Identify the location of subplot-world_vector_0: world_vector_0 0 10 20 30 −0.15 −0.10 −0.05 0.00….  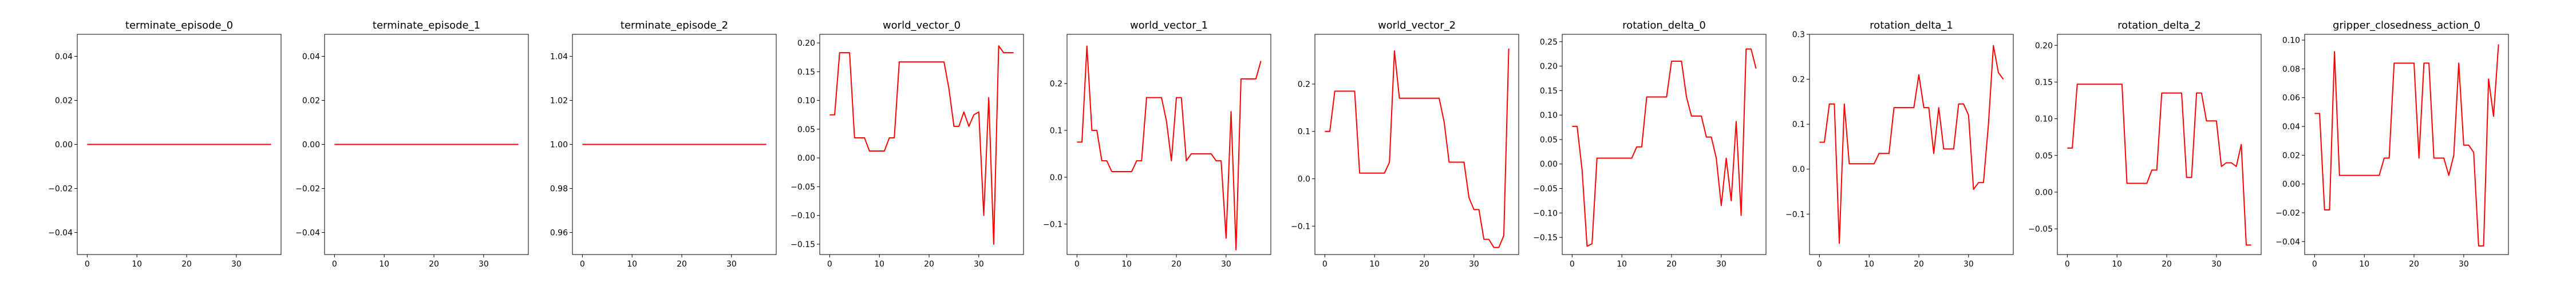
(907, 144).